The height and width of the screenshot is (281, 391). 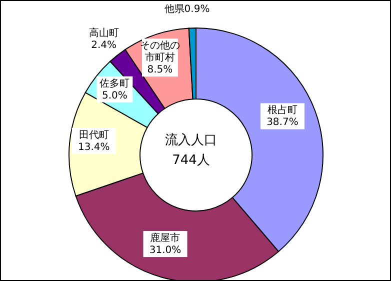 What do you see at coordinates (282, 110) in the screenshot?
I see `slice-label: 根占町` at bounding box center [282, 110].